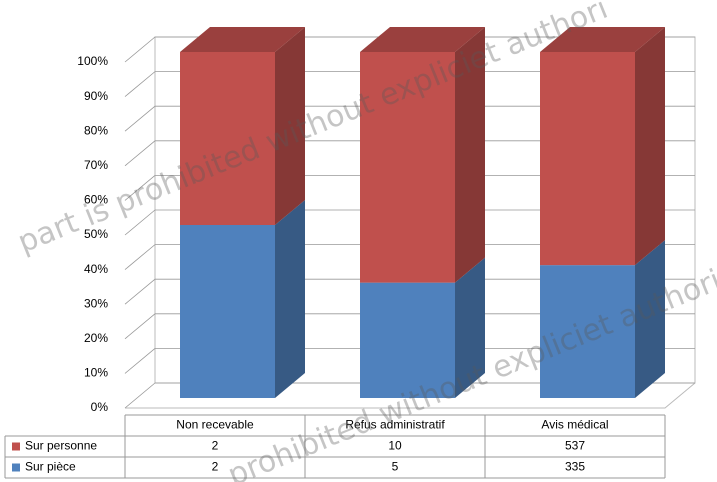 The height and width of the screenshot is (482, 717). What do you see at coordinates (96, 373) in the screenshot?
I see `y-tick-label: 10%` at bounding box center [96, 373].